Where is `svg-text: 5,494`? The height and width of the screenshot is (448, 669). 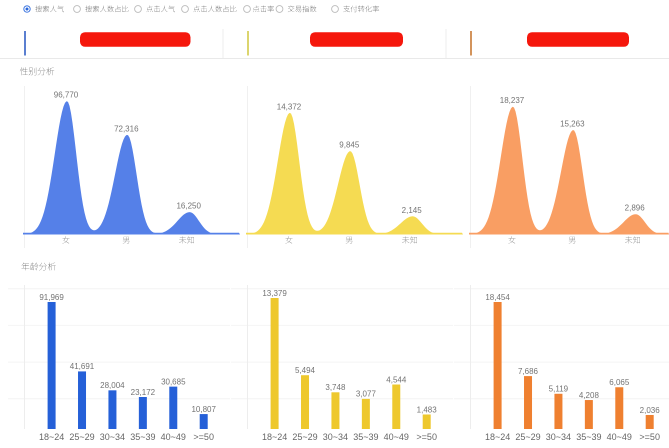 svg-text: 5,494 is located at coordinates (305, 370).